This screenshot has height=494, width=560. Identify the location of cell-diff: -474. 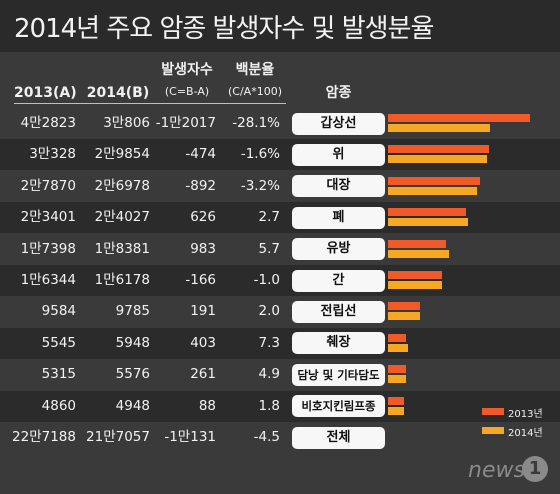
(200, 154).